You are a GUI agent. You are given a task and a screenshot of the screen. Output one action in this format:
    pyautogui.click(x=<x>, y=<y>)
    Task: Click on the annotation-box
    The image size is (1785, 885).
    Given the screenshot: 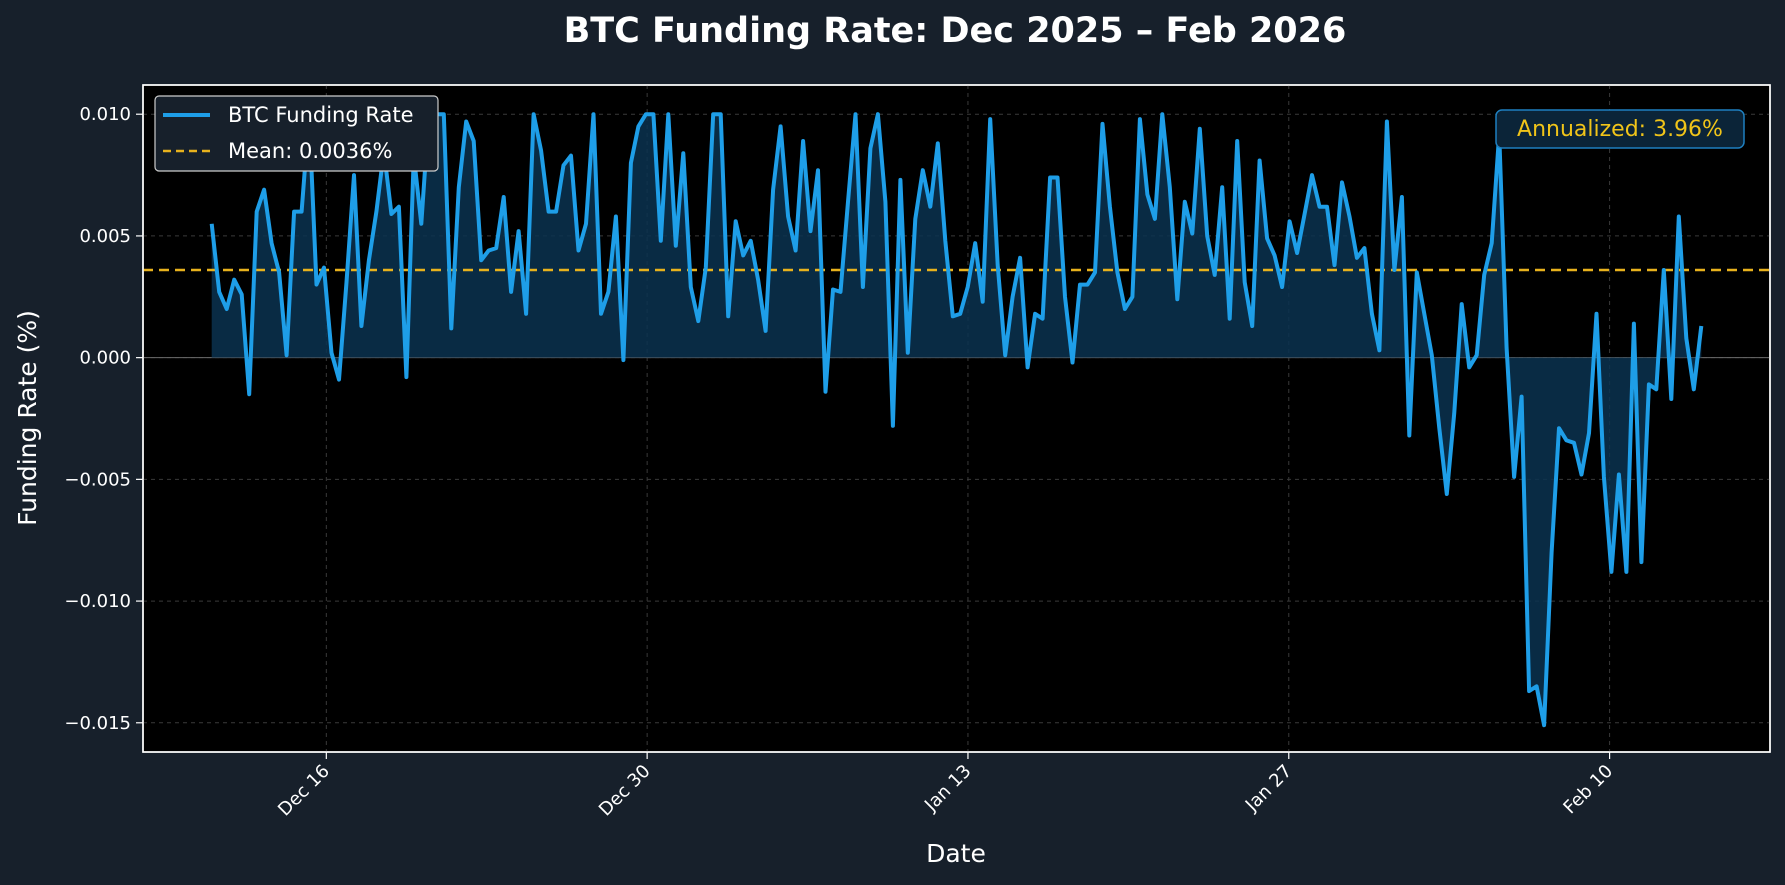 What is the action you would take?
    pyautogui.click(x=1620, y=129)
    